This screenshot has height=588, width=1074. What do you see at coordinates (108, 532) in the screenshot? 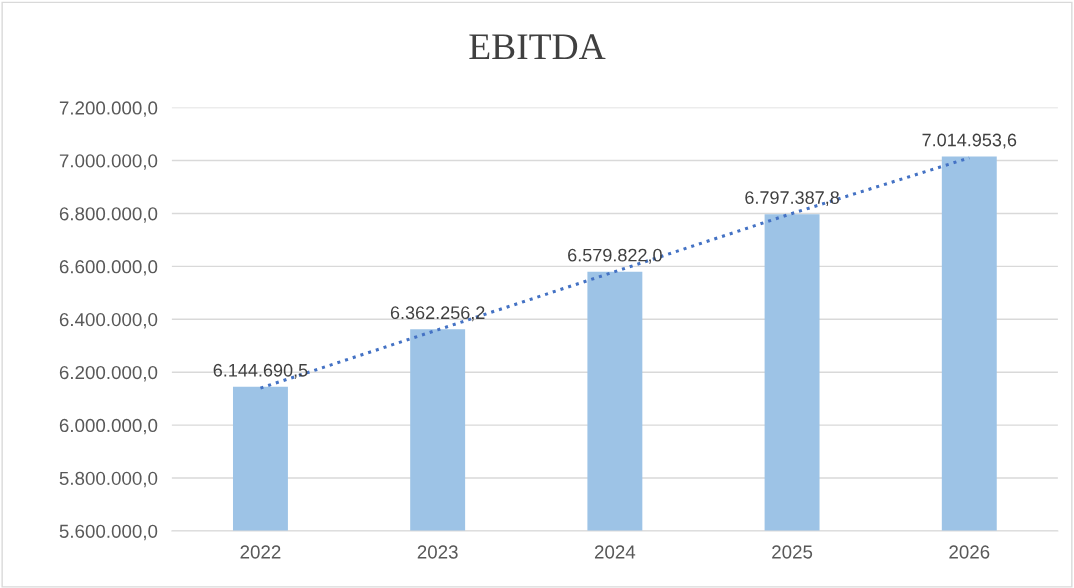
I see `y-tick-label: 5.600.000,0` at bounding box center [108, 532].